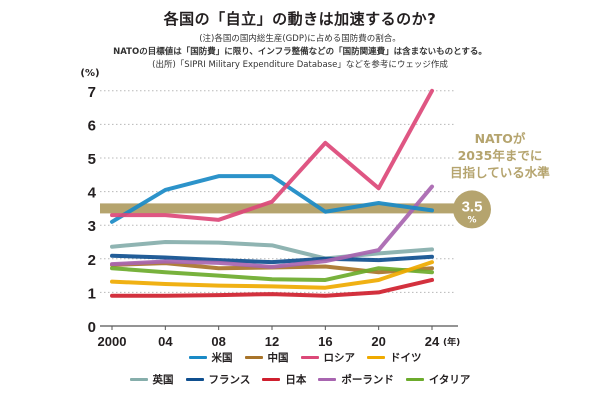 Image resolution: width=600 pixels, height=400 pixels. I want to click on reference-unit: %, so click(471, 220).